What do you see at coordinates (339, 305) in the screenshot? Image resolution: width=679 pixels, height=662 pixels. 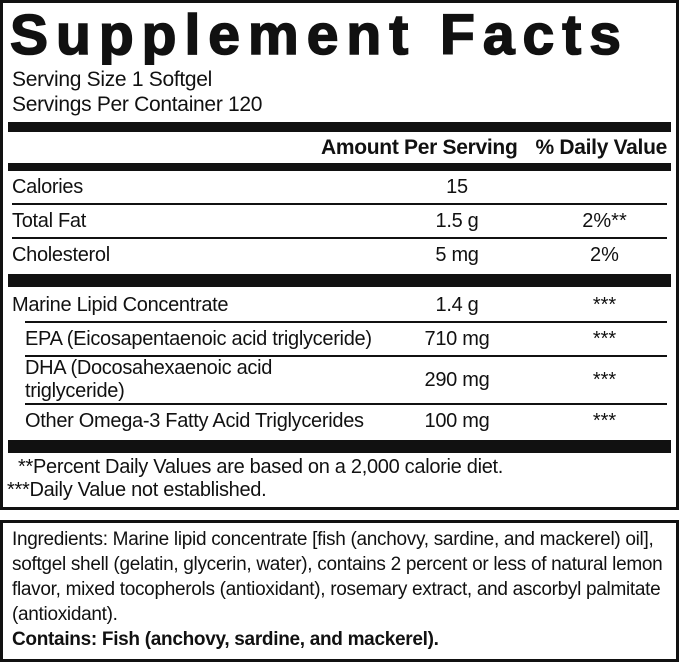 I see `table-row-marine-lipid-concentrate: Marine Lipid Concentrate 1.4 g ***` at bounding box center [339, 305].